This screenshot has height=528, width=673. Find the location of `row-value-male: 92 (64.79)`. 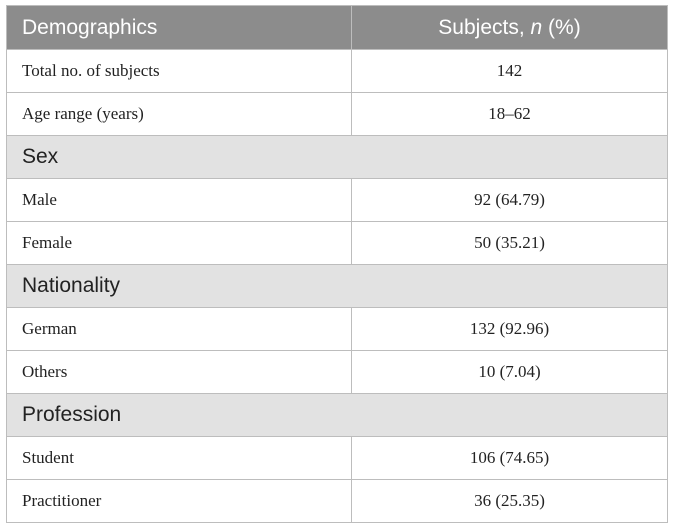

row-value-male: 92 (64.79) is located at coordinates (509, 200).